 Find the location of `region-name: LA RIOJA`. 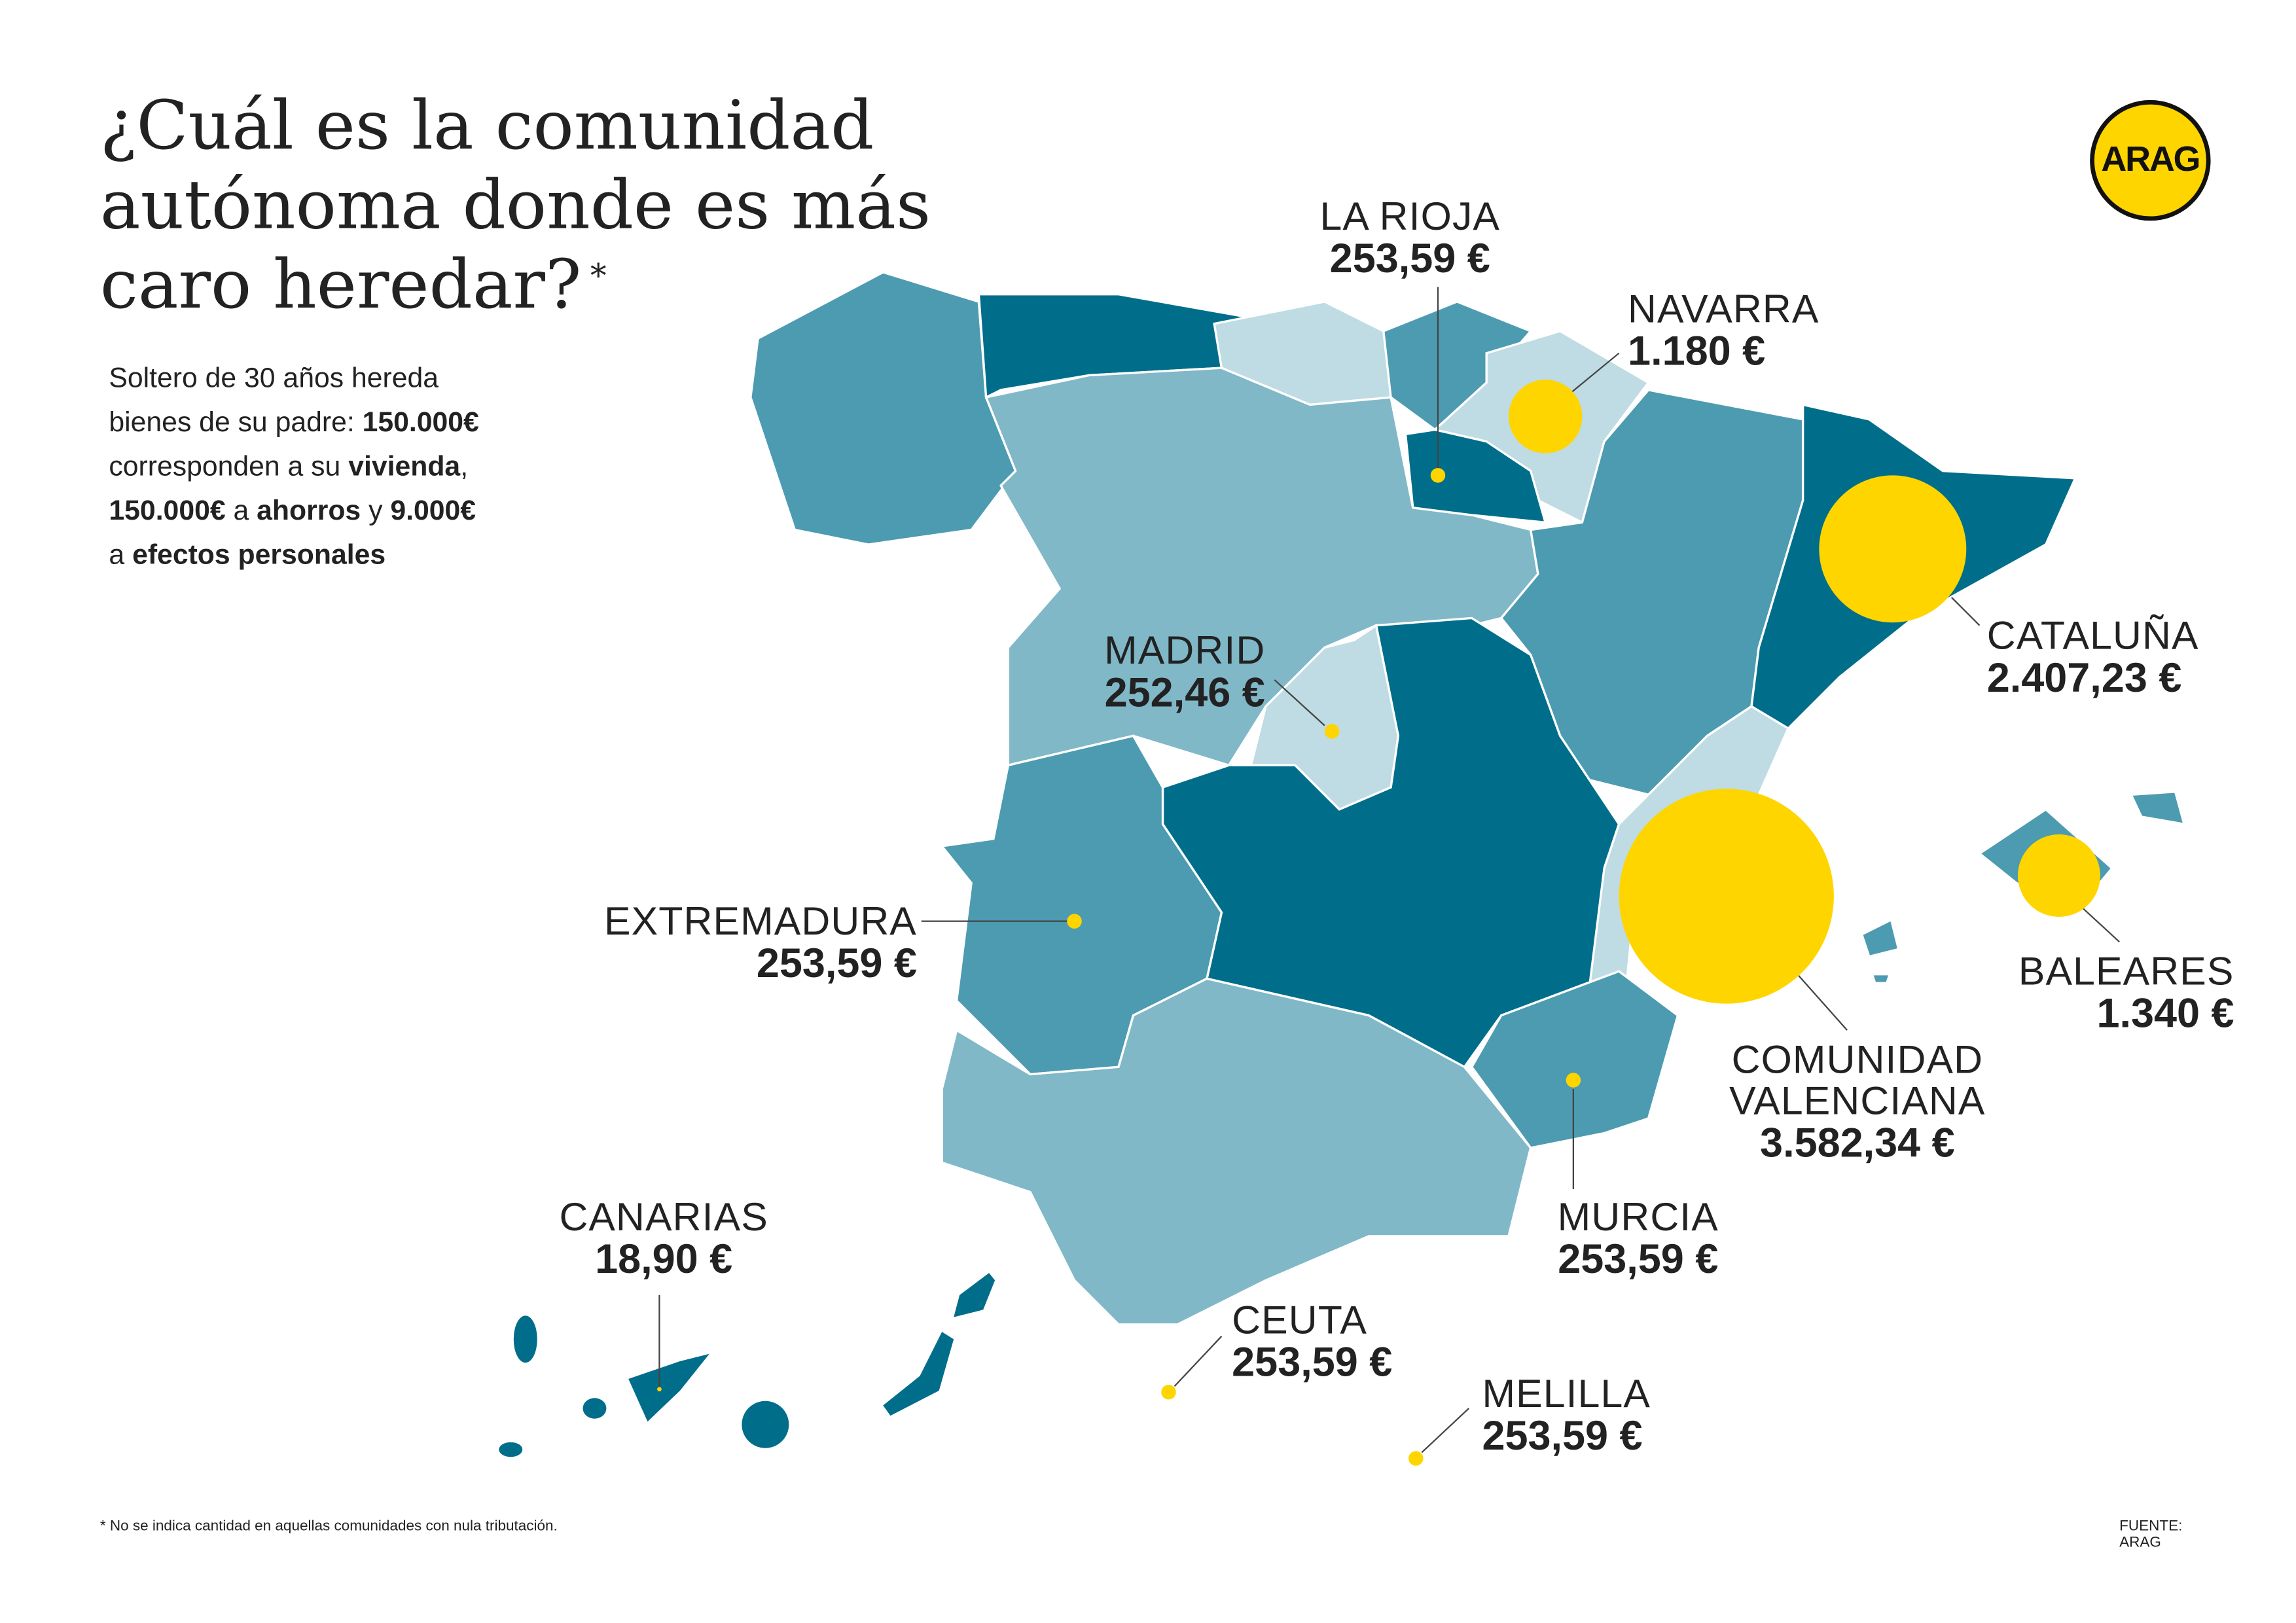

region-name: LA RIOJA is located at coordinates (1410, 216).